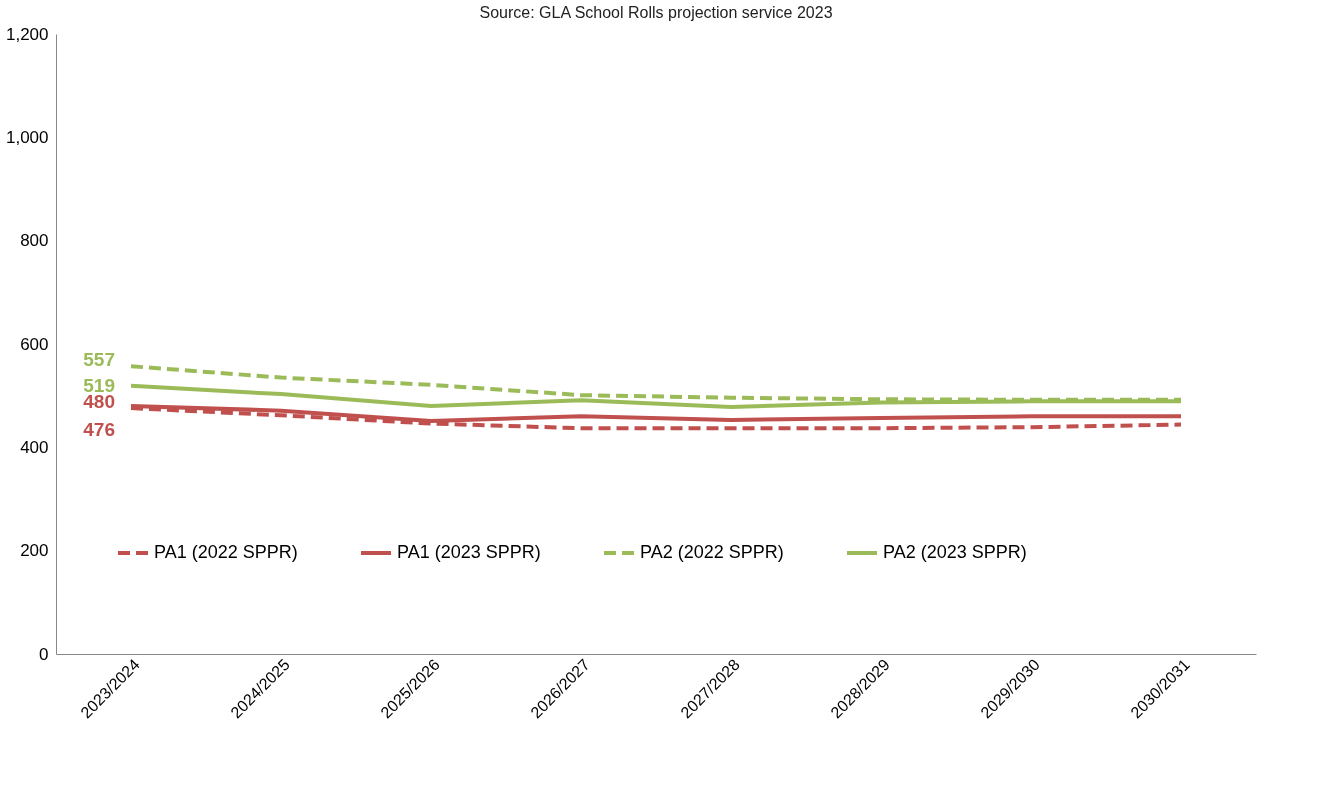 The image size is (1333, 795). Describe the element at coordinates (656, 12) in the screenshot. I see `source-note: Source: GLA School Rolls projection service 2023` at that location.